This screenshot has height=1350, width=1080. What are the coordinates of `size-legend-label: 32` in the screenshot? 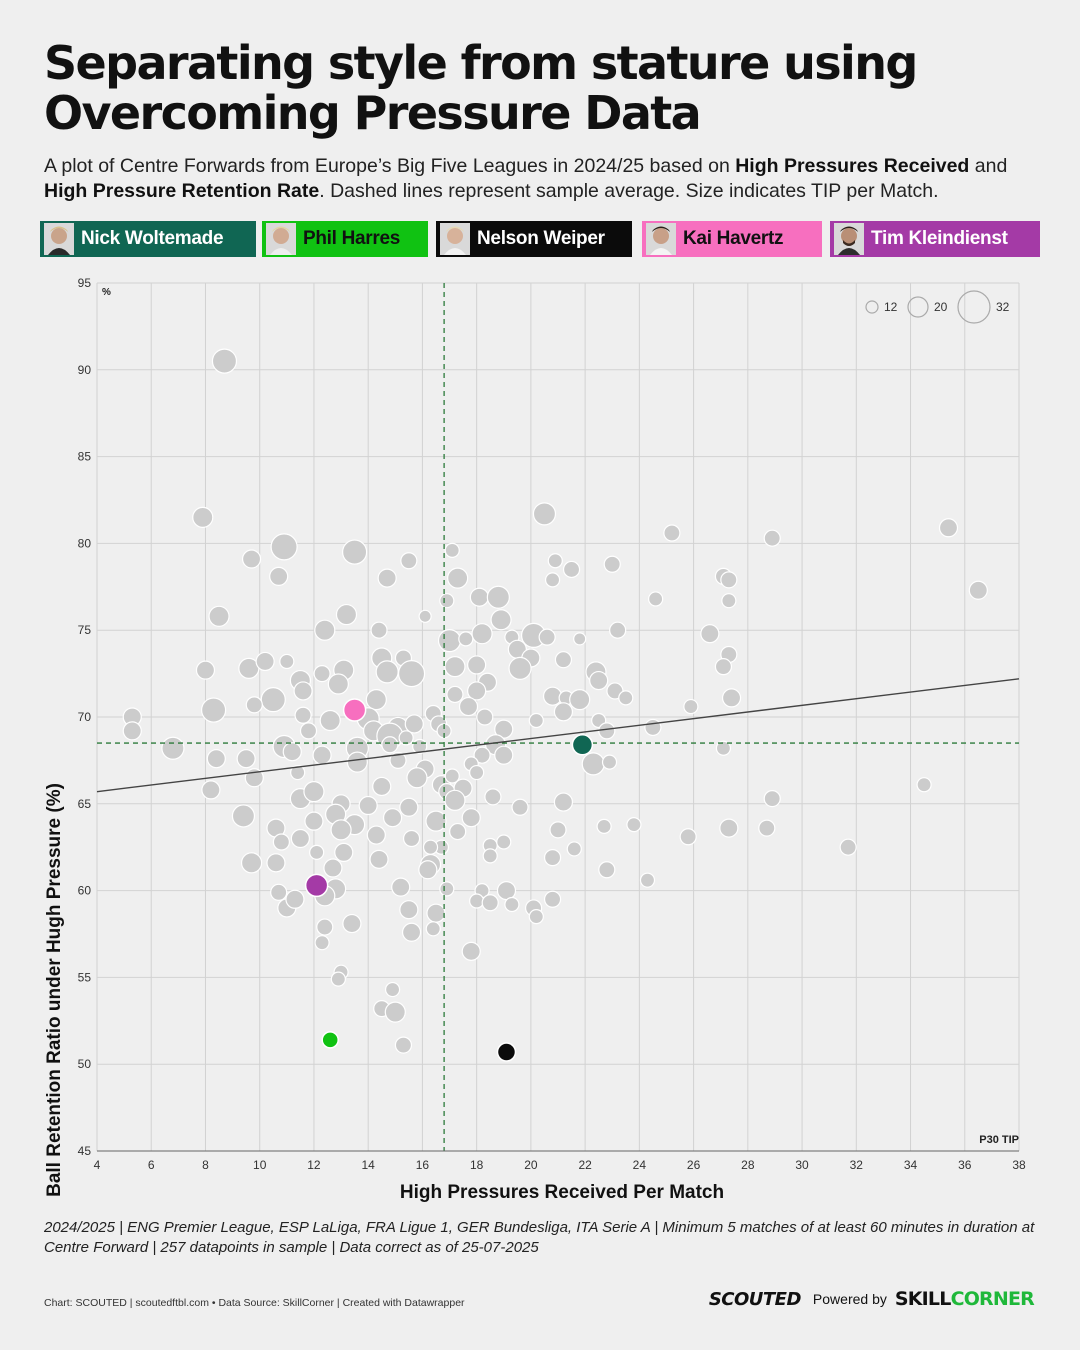 It's located at (1003, 307).